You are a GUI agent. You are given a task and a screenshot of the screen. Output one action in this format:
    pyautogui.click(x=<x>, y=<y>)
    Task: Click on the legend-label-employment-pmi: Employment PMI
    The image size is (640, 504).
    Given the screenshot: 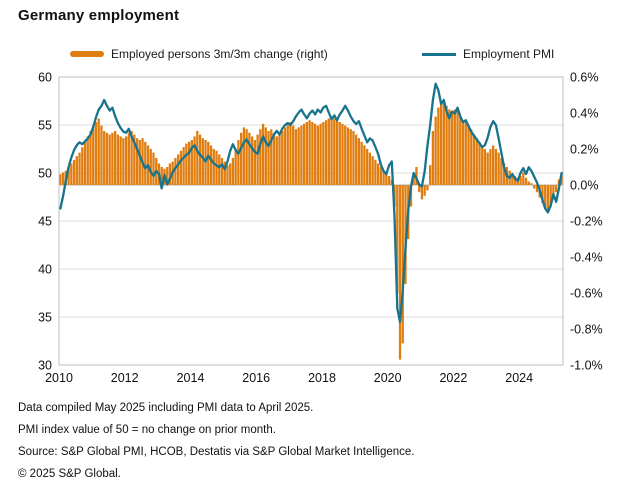 What is the action you would take?
    pyautogui.click(x=509, y=54)
    